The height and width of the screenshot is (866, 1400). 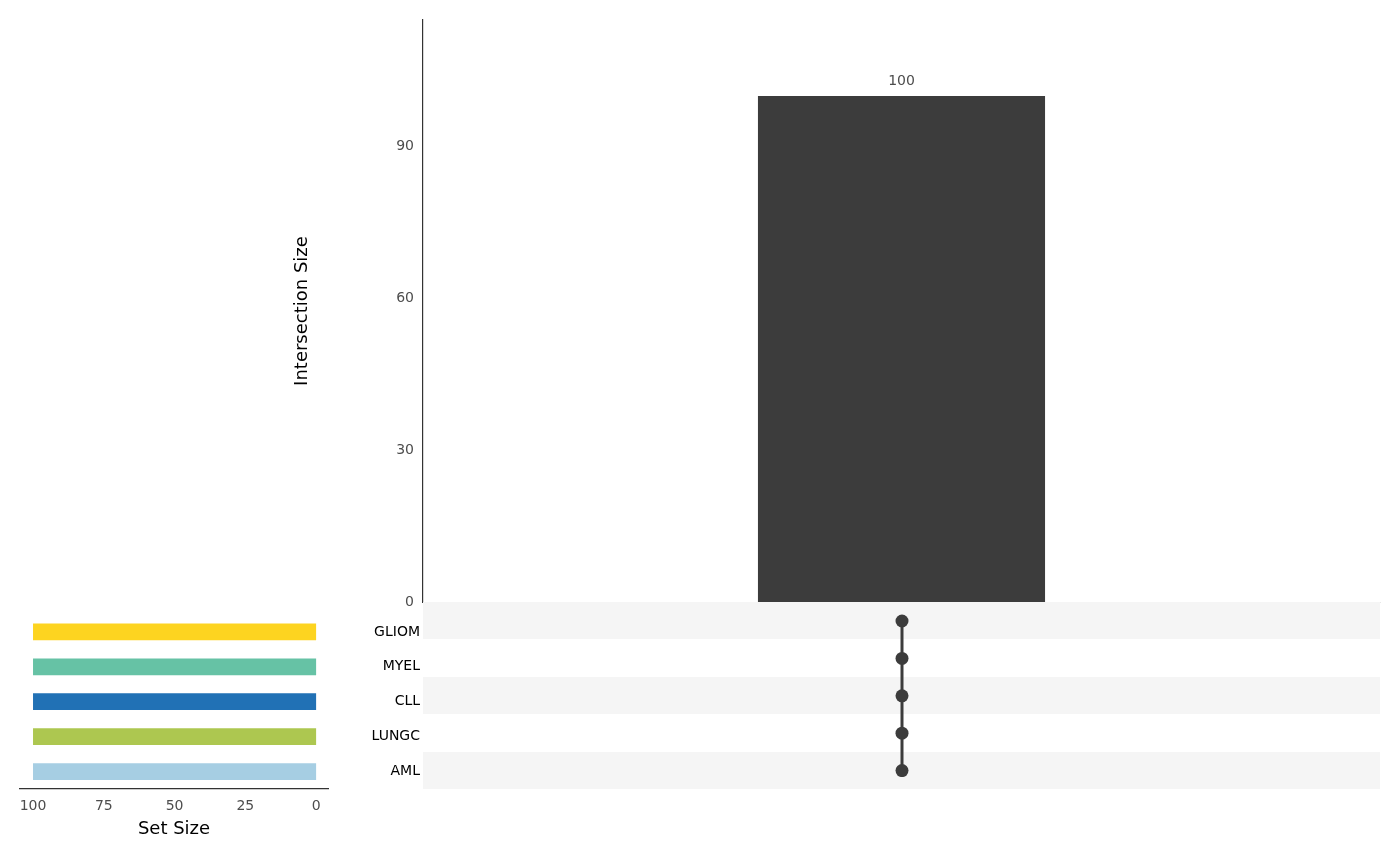 I want to click on y-tick-label: 30, so click(x=405, y=448).